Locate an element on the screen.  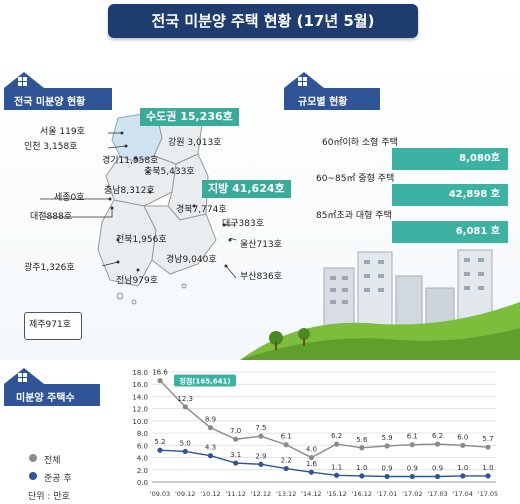
section-tag-national: 전국 미분양 현황 is located at coordinates (59, 88).